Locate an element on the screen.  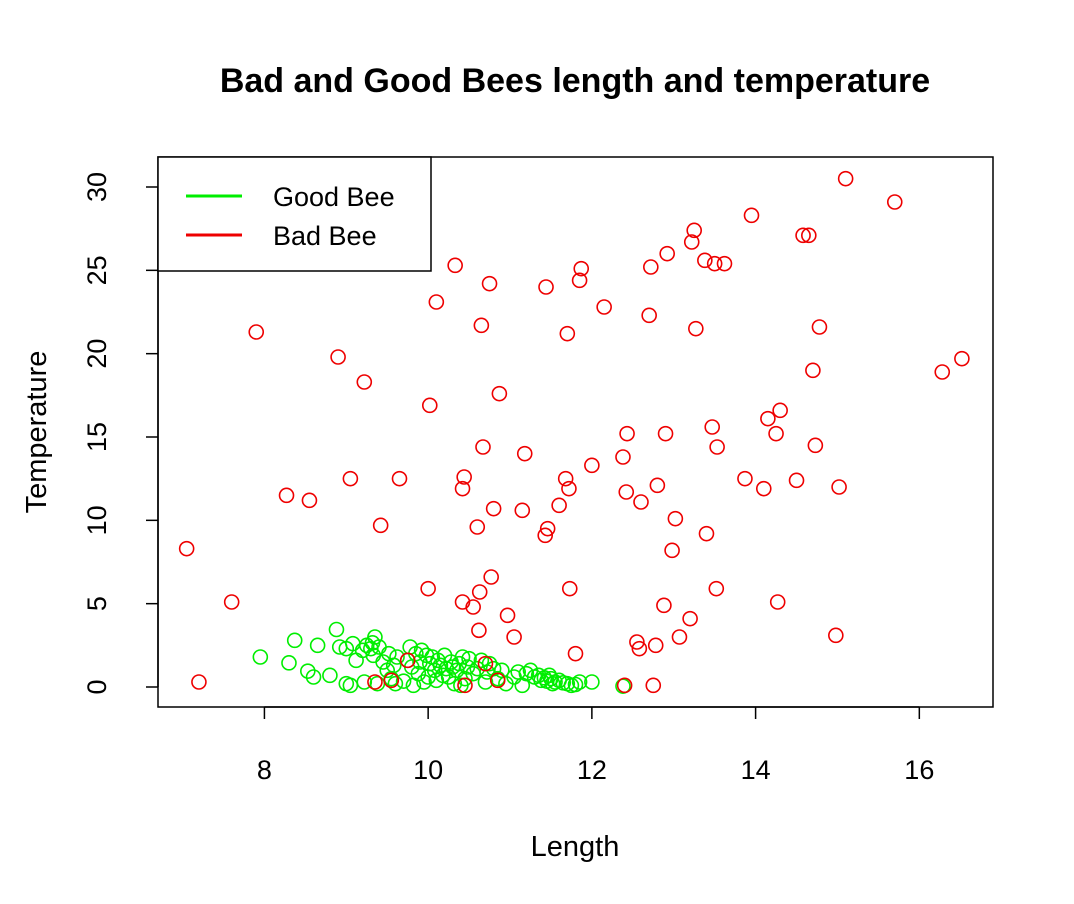
legend-label-good-bee: Good Bee is located at coordinates (334, 197).